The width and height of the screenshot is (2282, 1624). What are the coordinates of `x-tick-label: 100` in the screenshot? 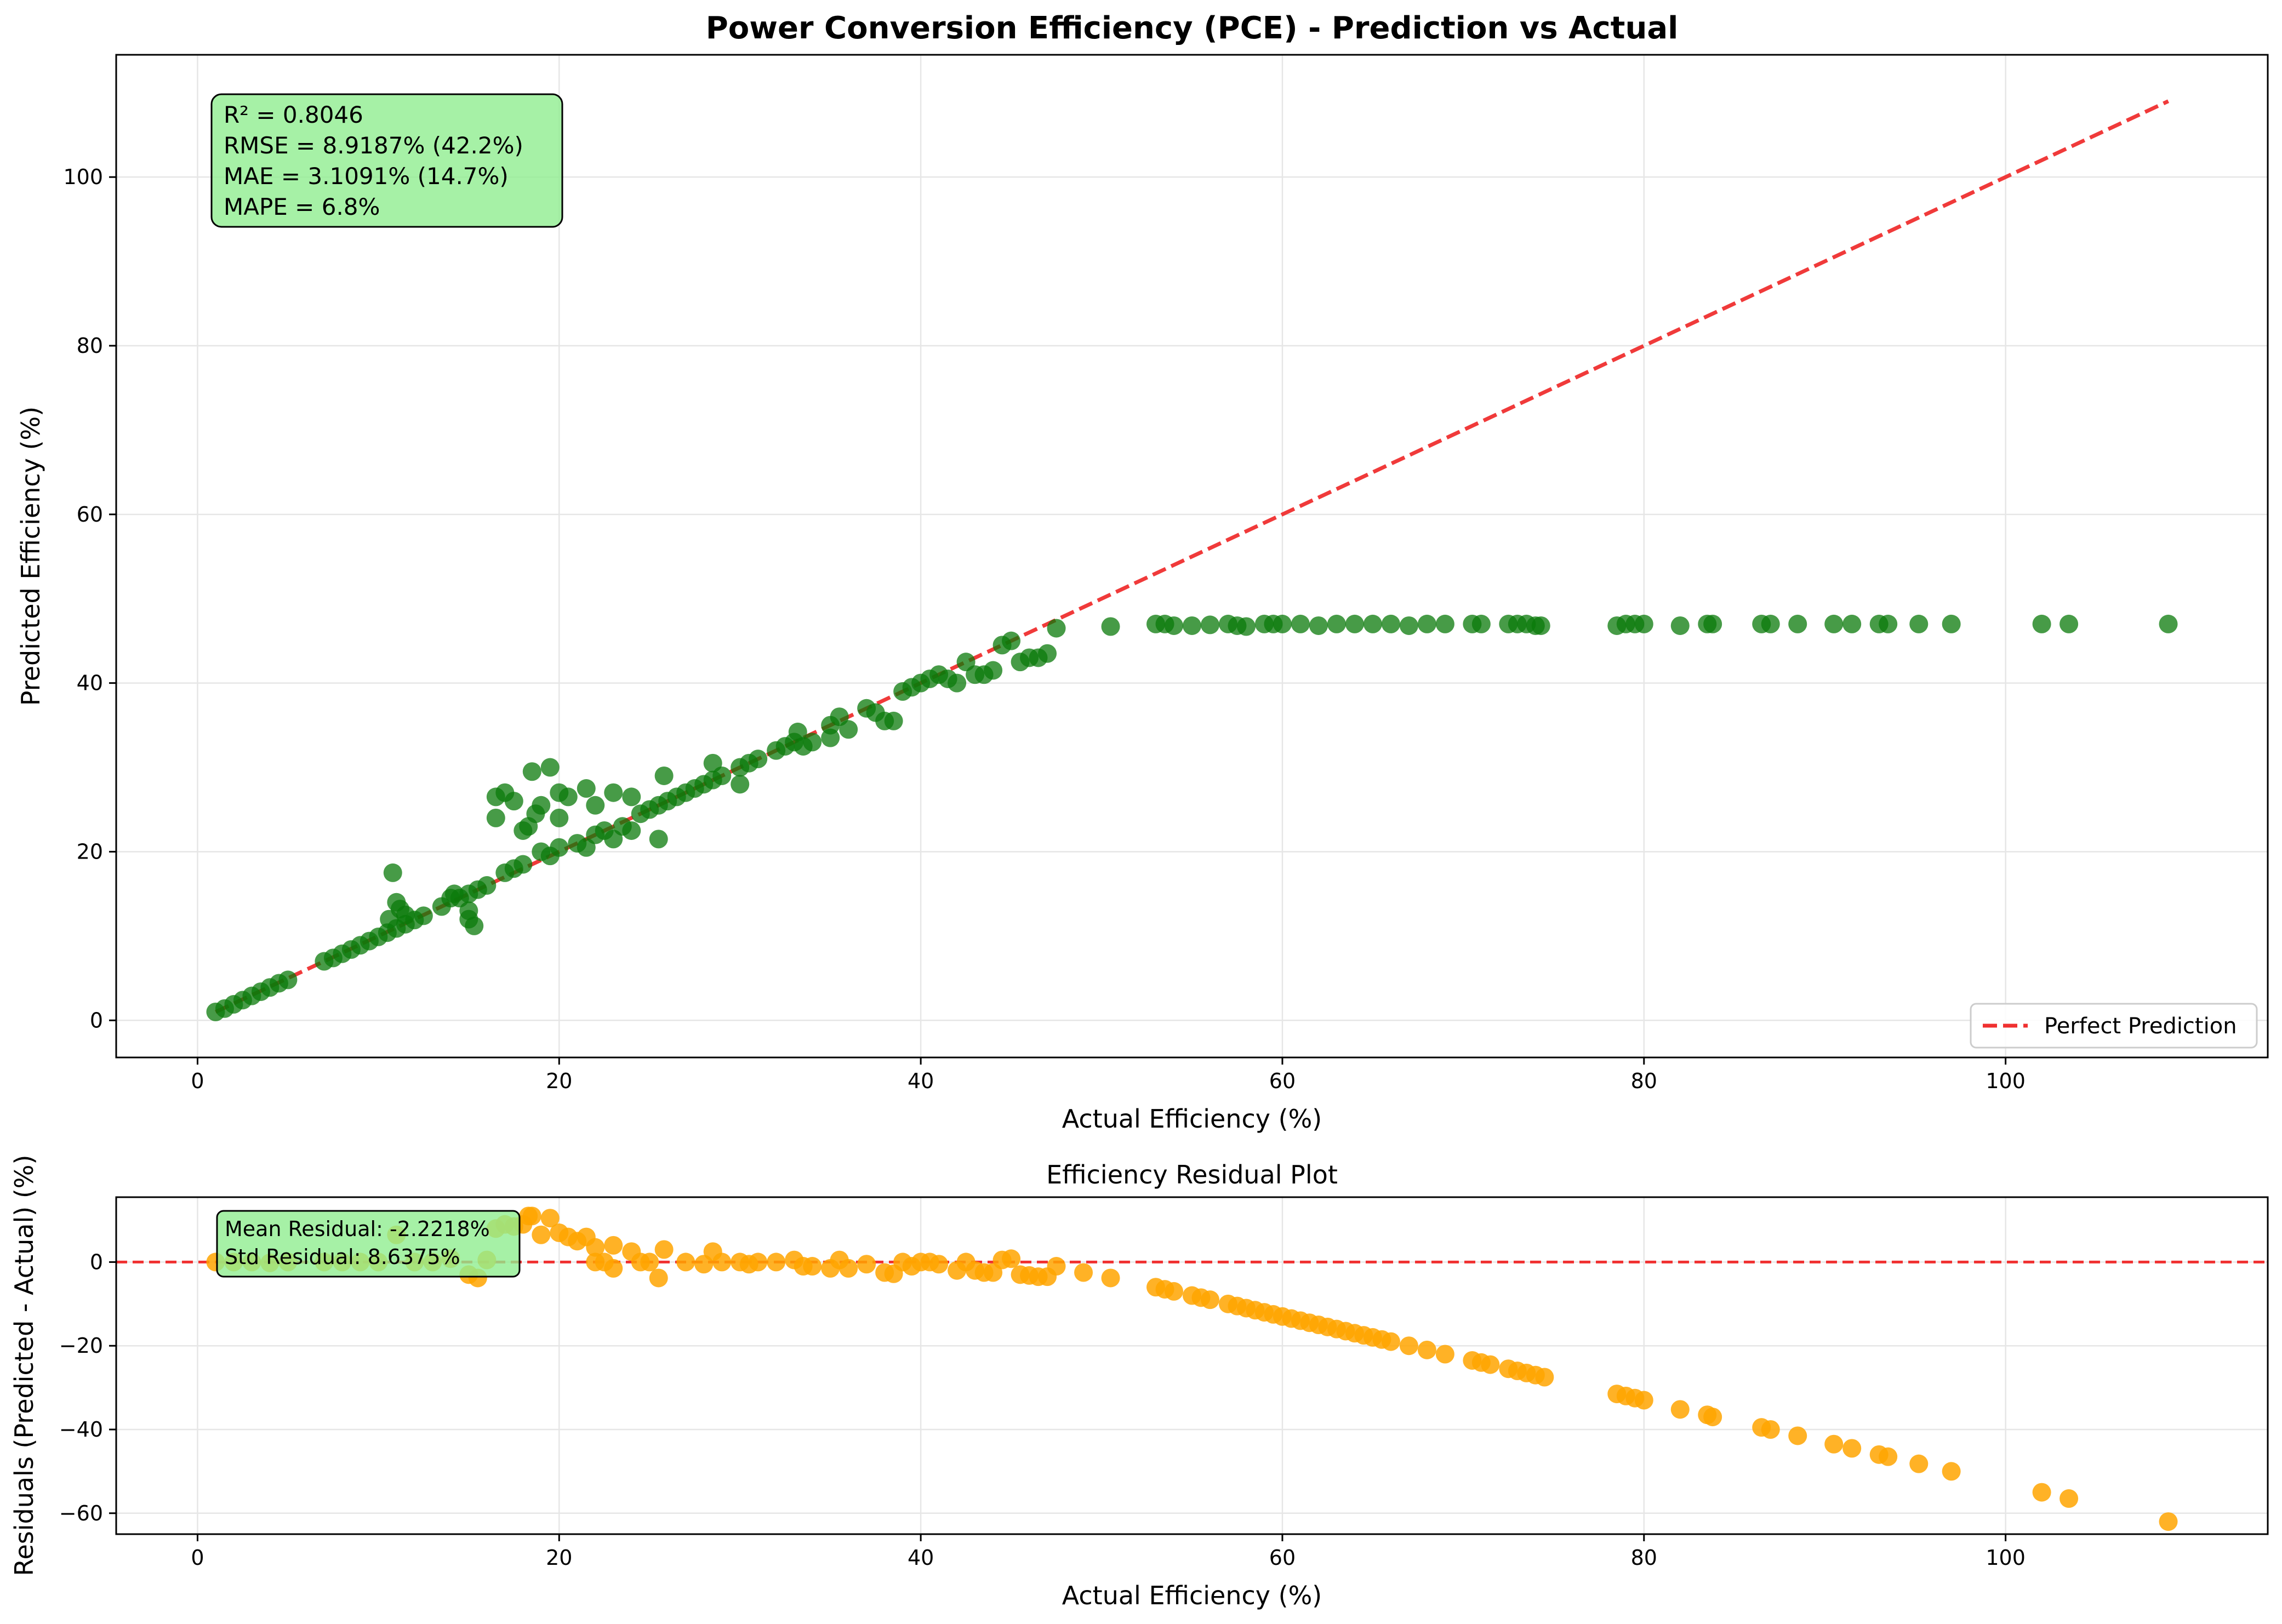 It's located at (2006, 1081).